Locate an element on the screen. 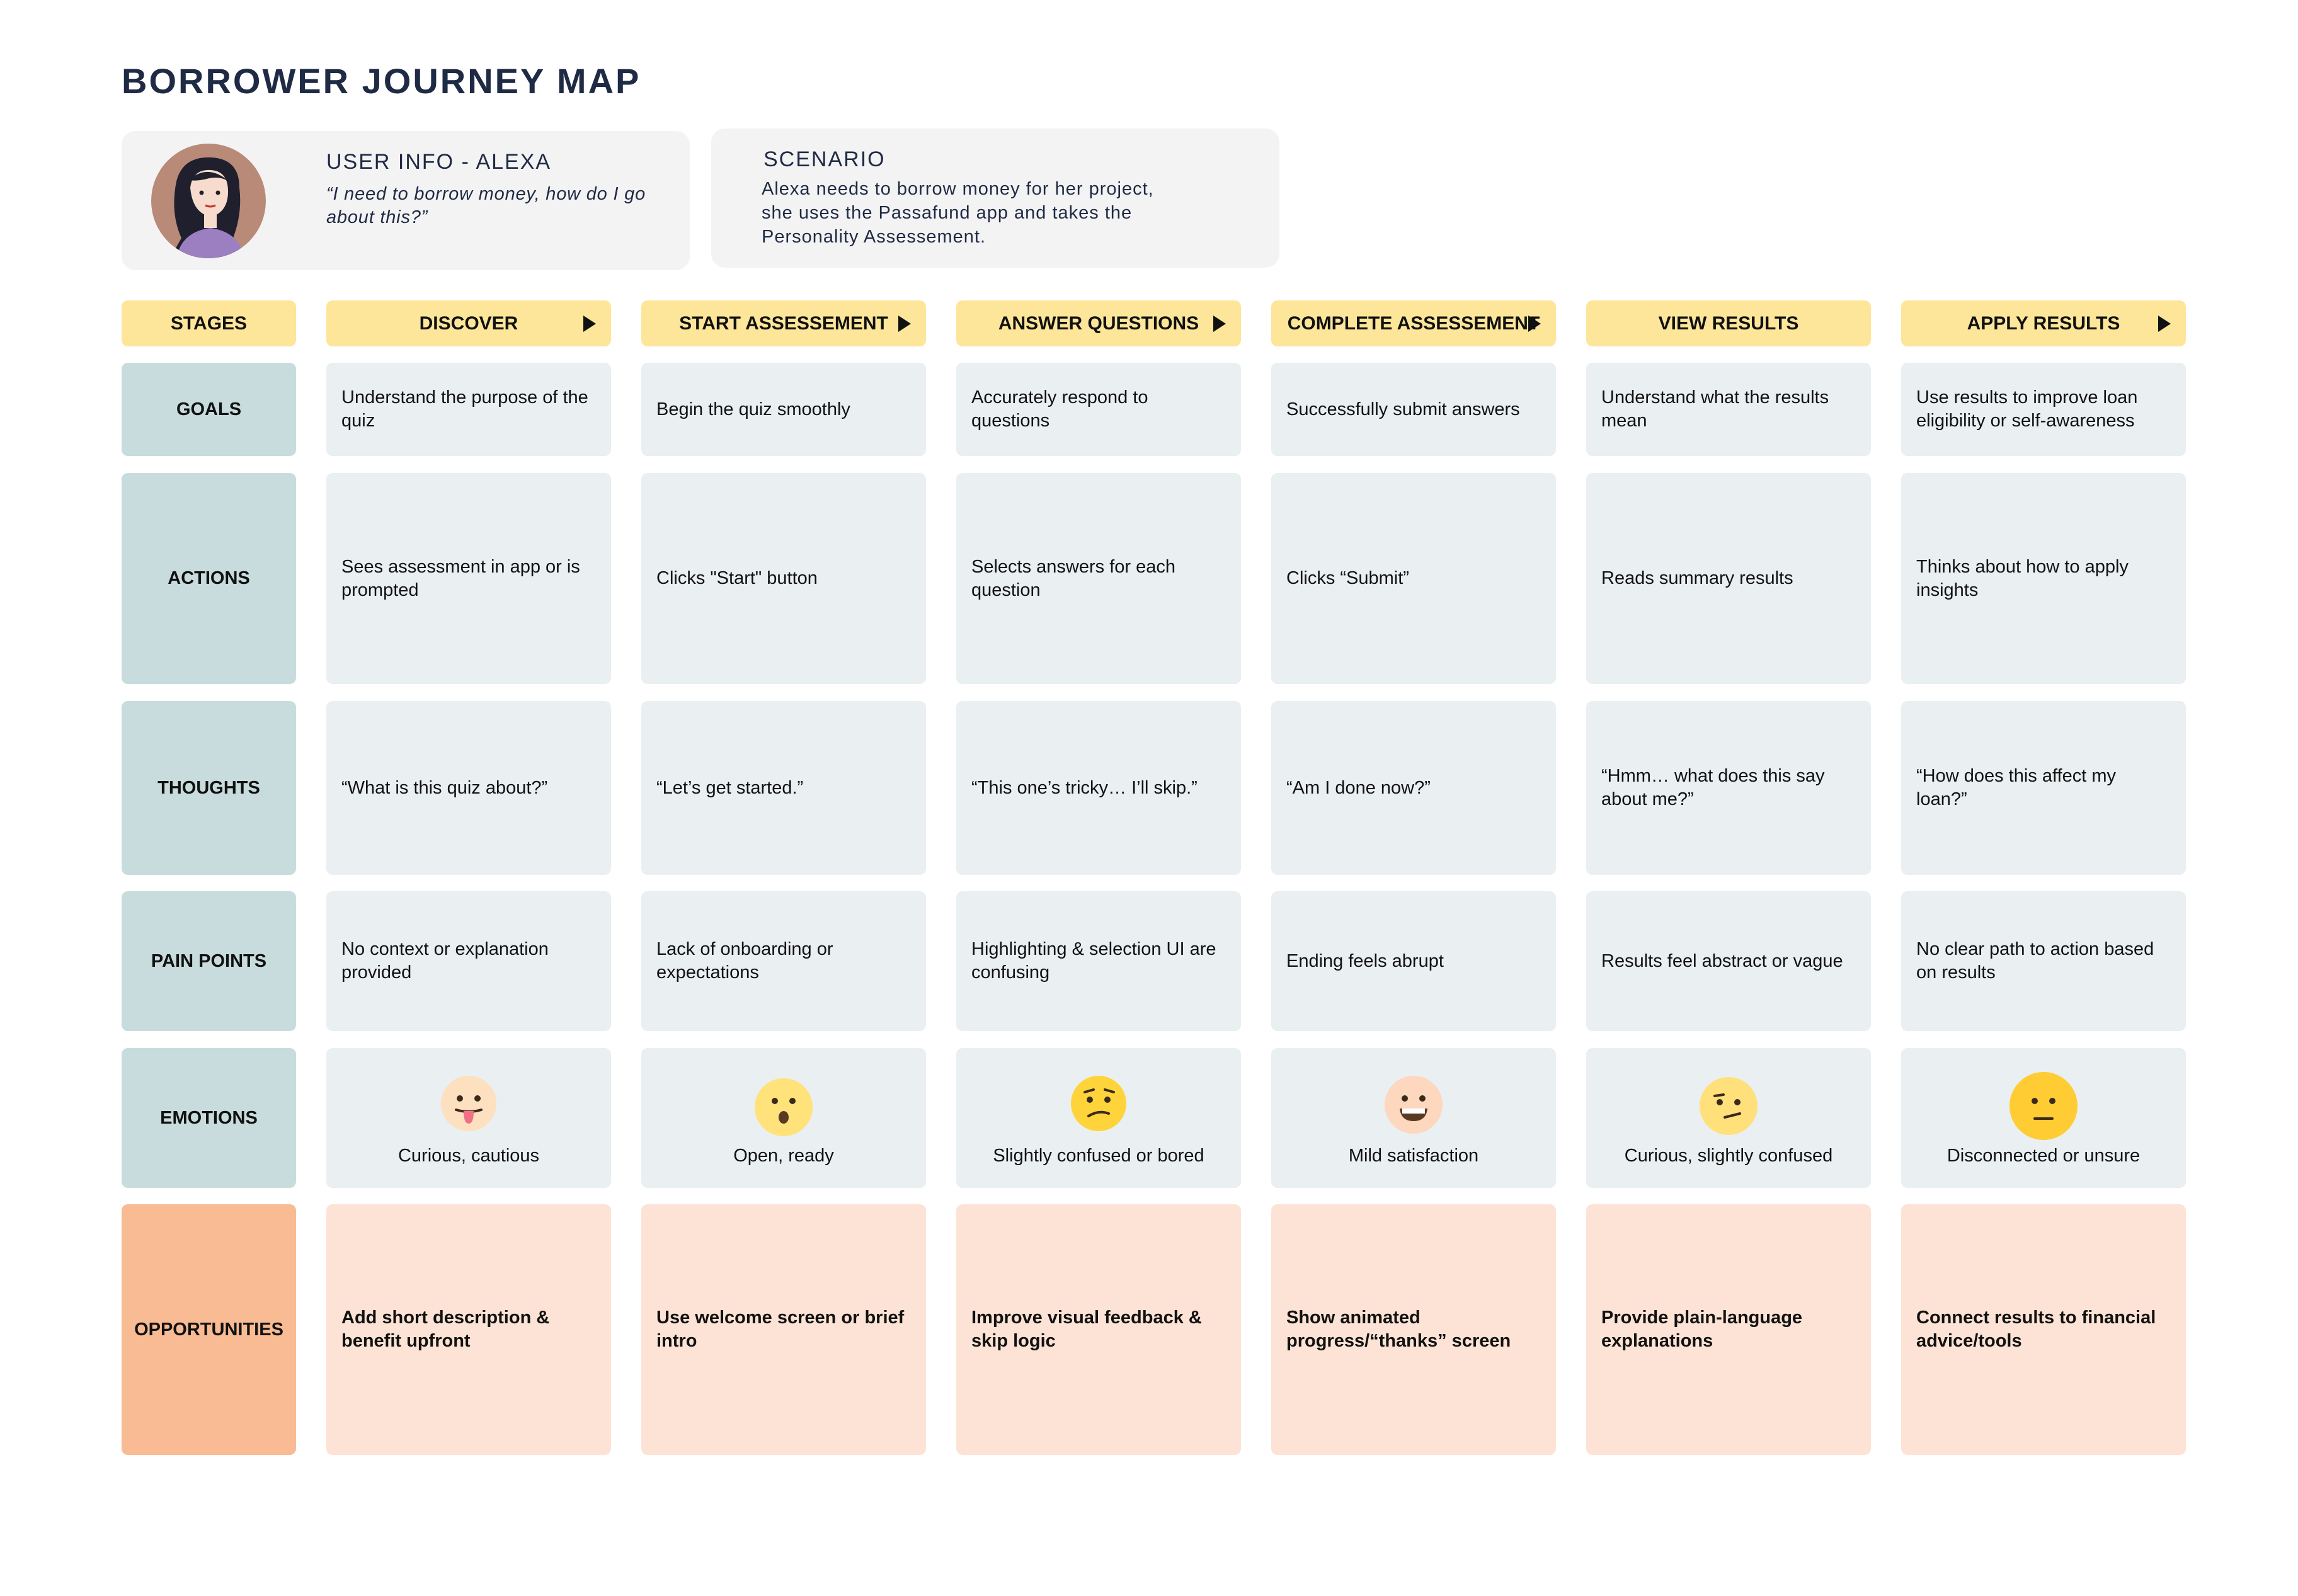  pain-point-cell: Lack of onboarding or expectations is located at coordinates (783, 961).